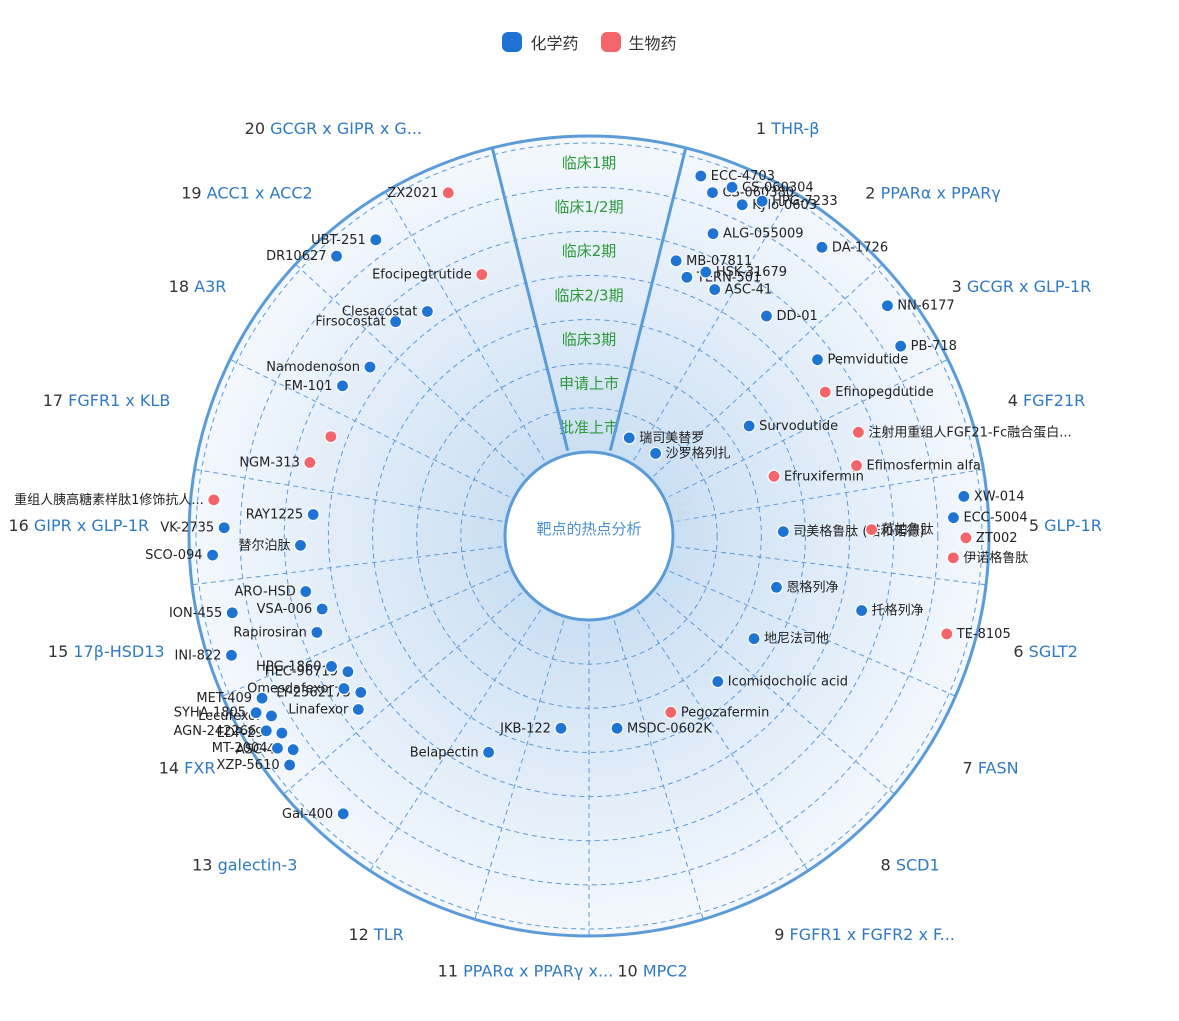 Image resolution: width=1179 pixels, height=1021 pixels. What do you see at coordinates (908, 530) in the screenshot?
I see `drug-label: 苏帕鲁肽` at bounding box center [908, 530].